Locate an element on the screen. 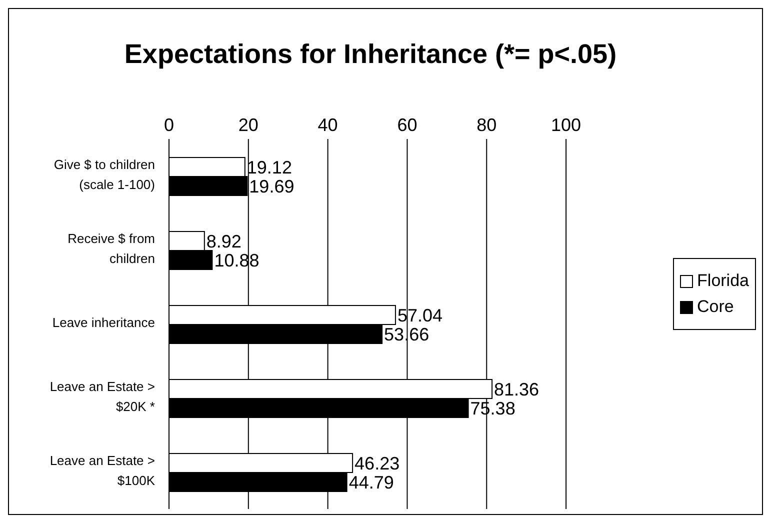  y-tick-label: Leave an Estate > $100K is located at coordinates (103, 470).